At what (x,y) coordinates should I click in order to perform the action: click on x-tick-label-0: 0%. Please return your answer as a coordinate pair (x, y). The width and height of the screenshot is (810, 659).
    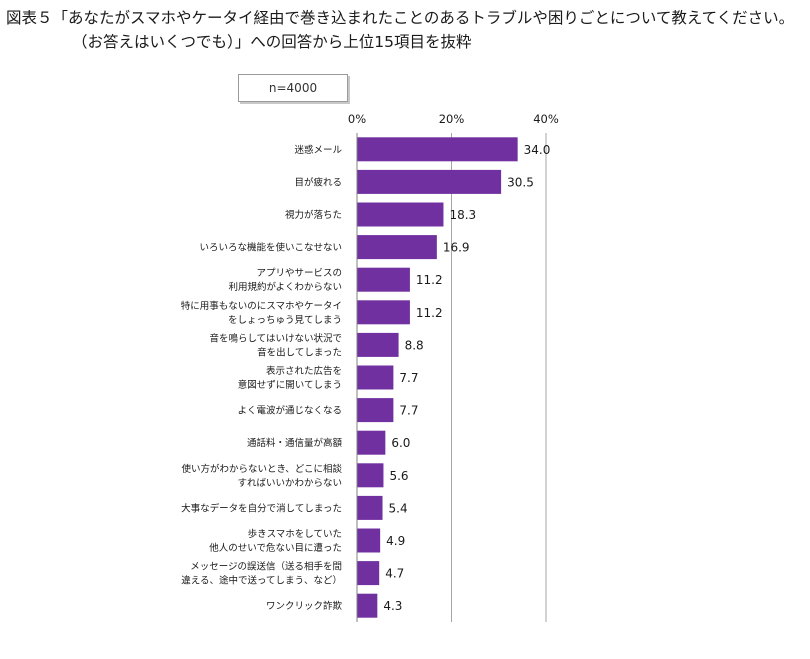
    Looking at the image, I should click on (357, 119).